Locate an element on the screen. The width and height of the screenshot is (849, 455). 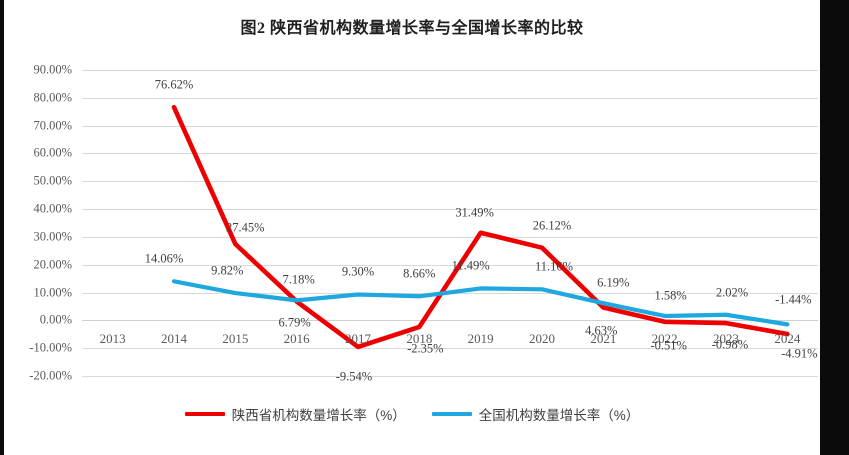
y-axis-tick-label: -20.00% is located at coordinates (50, 375).